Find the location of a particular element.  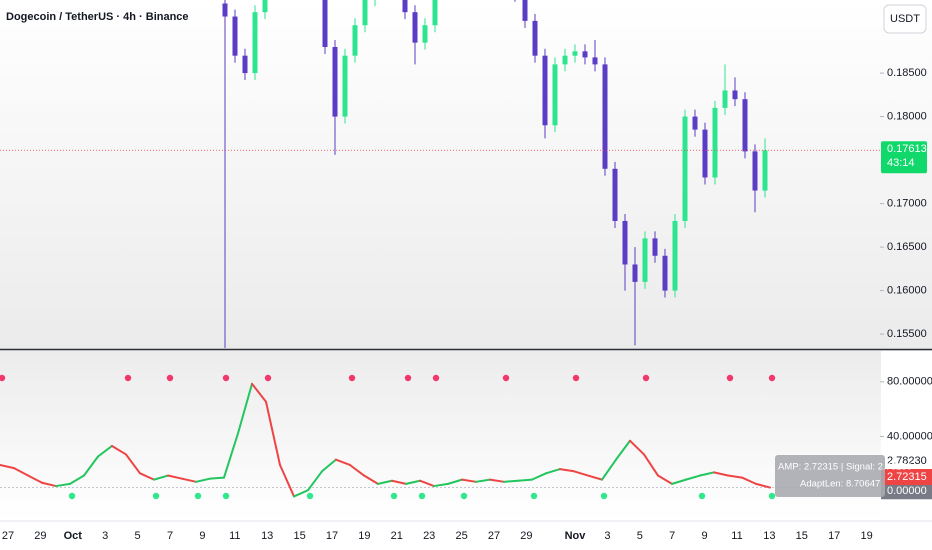

x-tick-label: 27 is located at coordinates (8, 536).